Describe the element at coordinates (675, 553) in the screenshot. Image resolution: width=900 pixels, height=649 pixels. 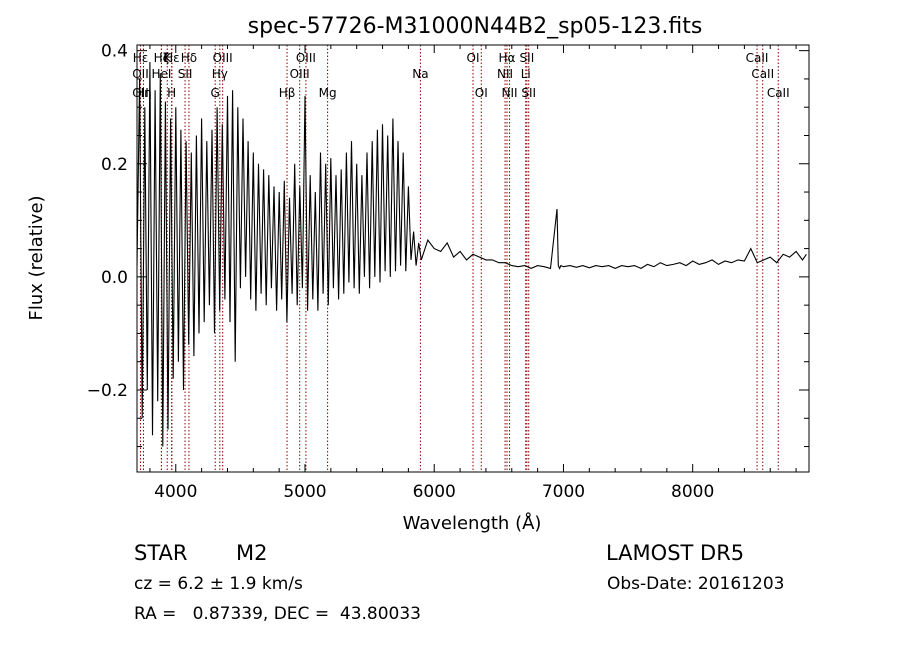
I see `survey-name: LAMOST DR5` at that location.